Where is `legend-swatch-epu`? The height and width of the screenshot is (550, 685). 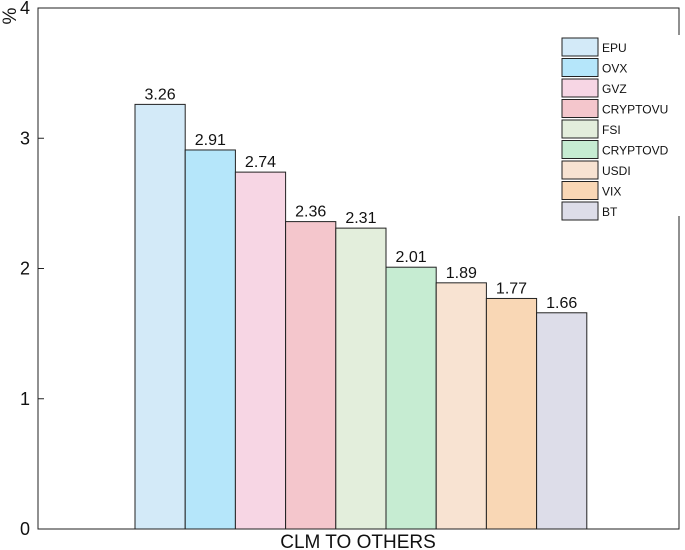
legend-swatch-epu is located at coordinates (580, 47).